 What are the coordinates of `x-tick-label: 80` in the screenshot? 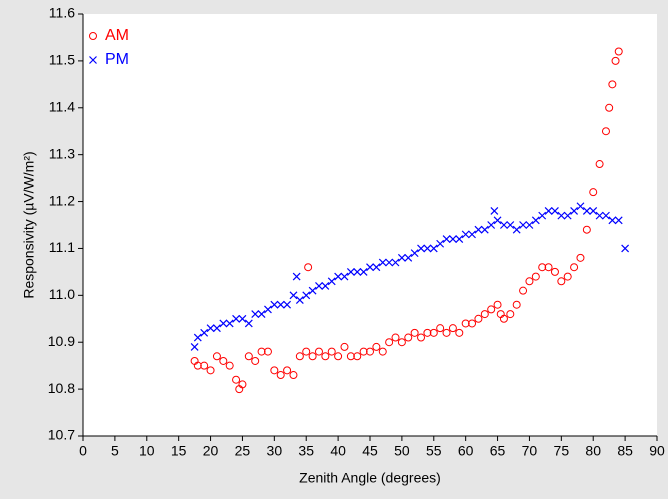 It's located at (593, 451).